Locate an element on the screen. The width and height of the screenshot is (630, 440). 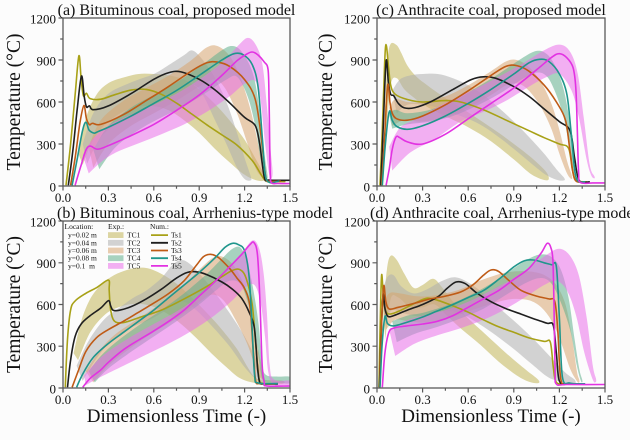
svg-text: Ts3 is located at coordinates (176, 250).